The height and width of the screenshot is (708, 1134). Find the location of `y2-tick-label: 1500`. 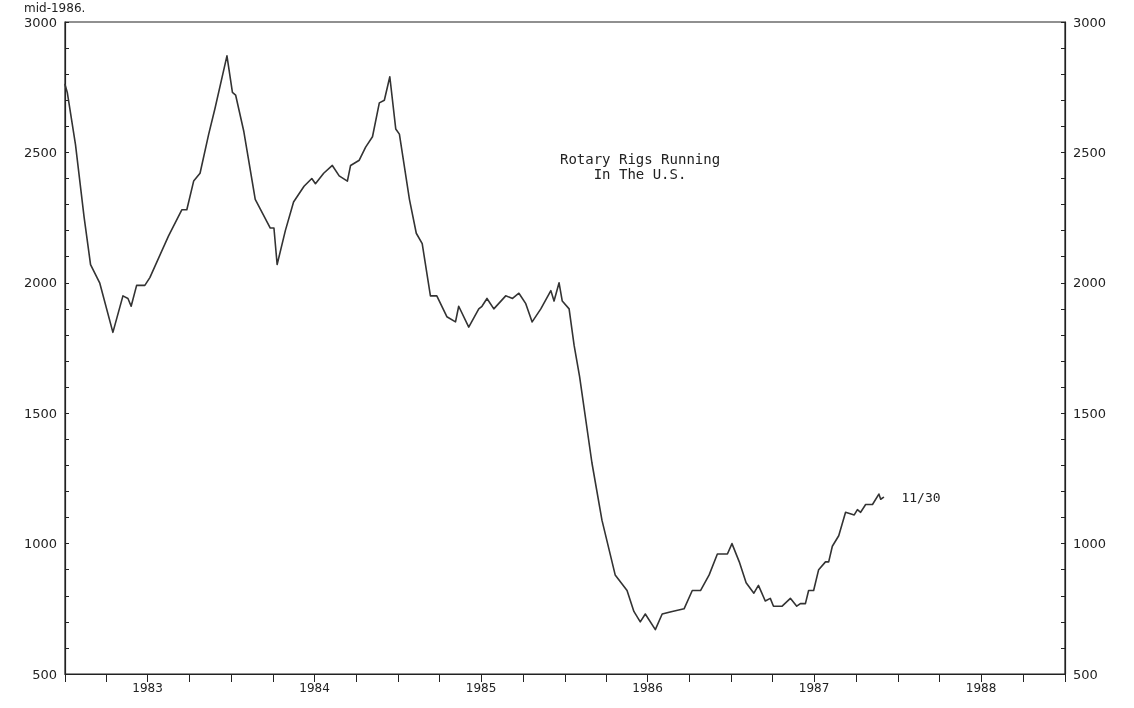

y2-tick-label: 1500 is located at coordinates (1090, 413).